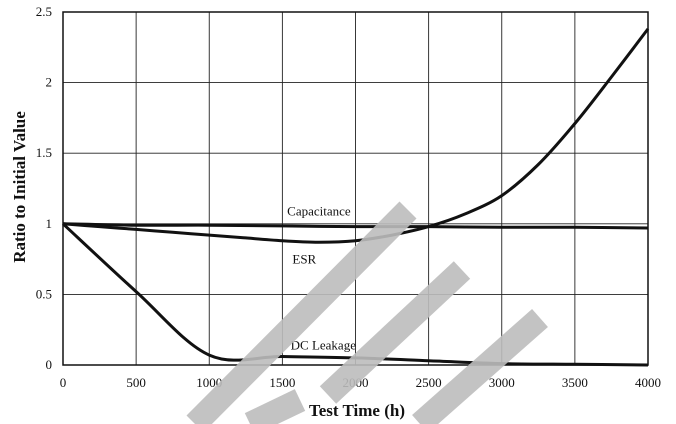 The height and width of the screenshot is (424, 676). What do you see at coordinates (648, 382) in the screenshot?
I see `x-tick-label: 4000` at bounding box center [648, 382].